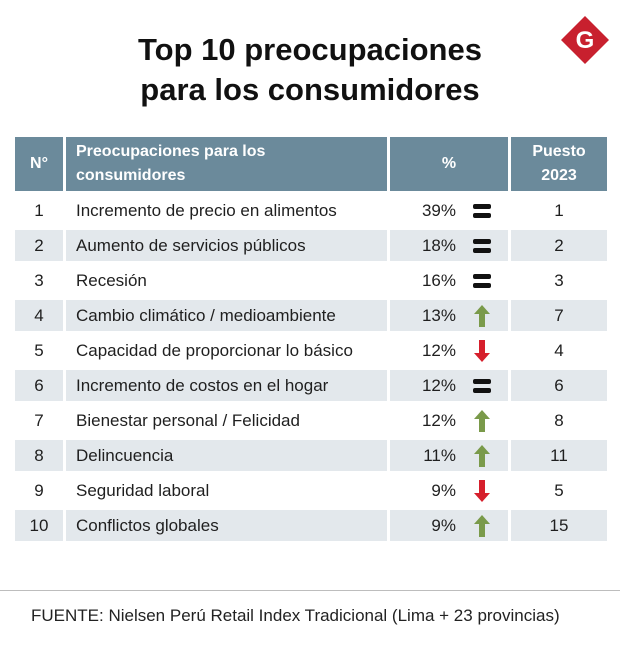 Image resolution: width=620 pixels, height=658 pixels. I want to click on row-number: 1, so click(39, 210).